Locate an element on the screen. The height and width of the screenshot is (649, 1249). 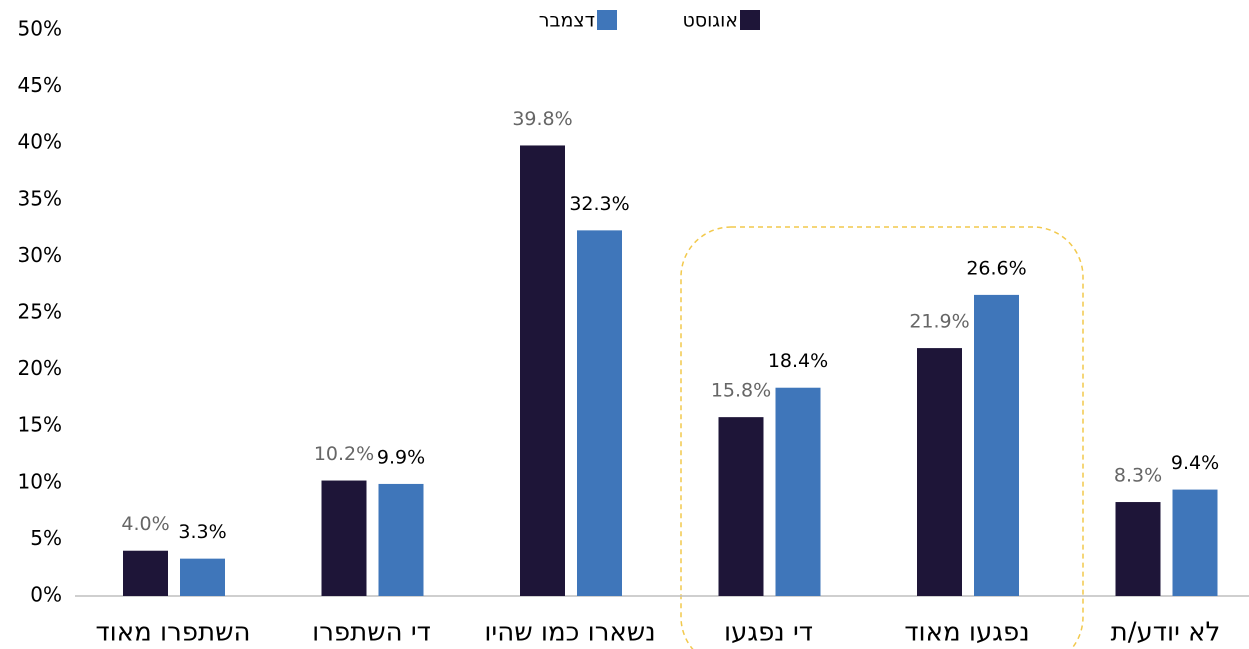
data-label: 9.9% is located at coordinates (401, 457).